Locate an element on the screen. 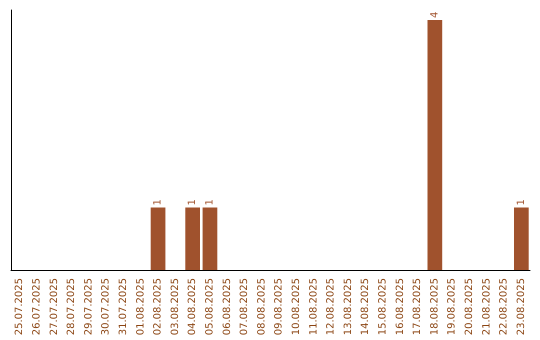  x-tick-label: 01.08.2025 is located at coordinates (140, 307).